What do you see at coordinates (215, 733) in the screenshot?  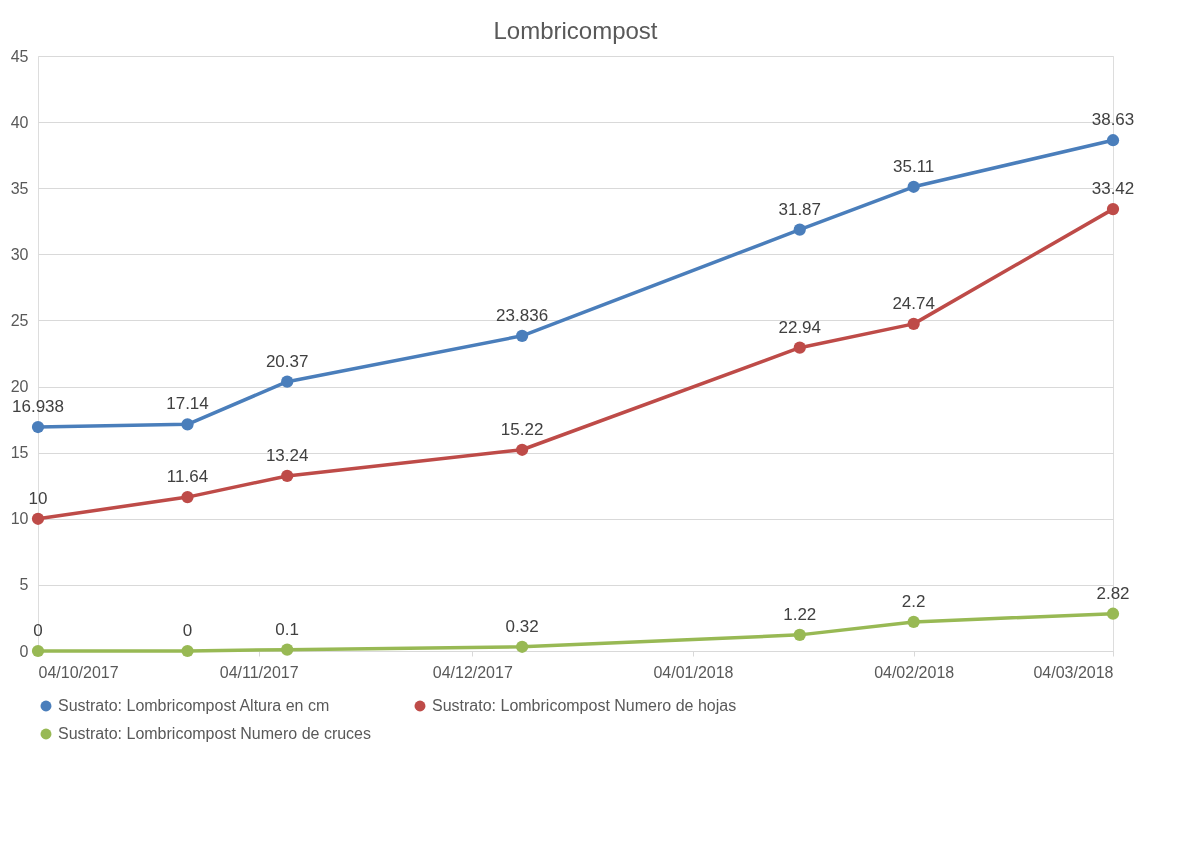 I see `legend-label: Sustrato: Lombricompost Numero de cruces` at bounding box center [215, 733].